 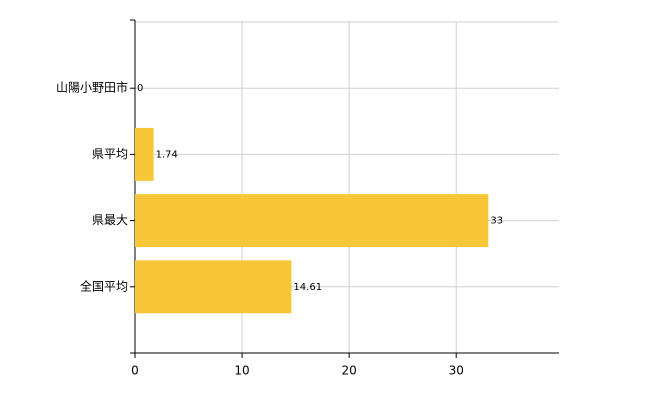 What do you see at coordinates (104, 285) in the screenshot?
I see `y-tick-label: 全国平均` at bounding box center [104, 285].